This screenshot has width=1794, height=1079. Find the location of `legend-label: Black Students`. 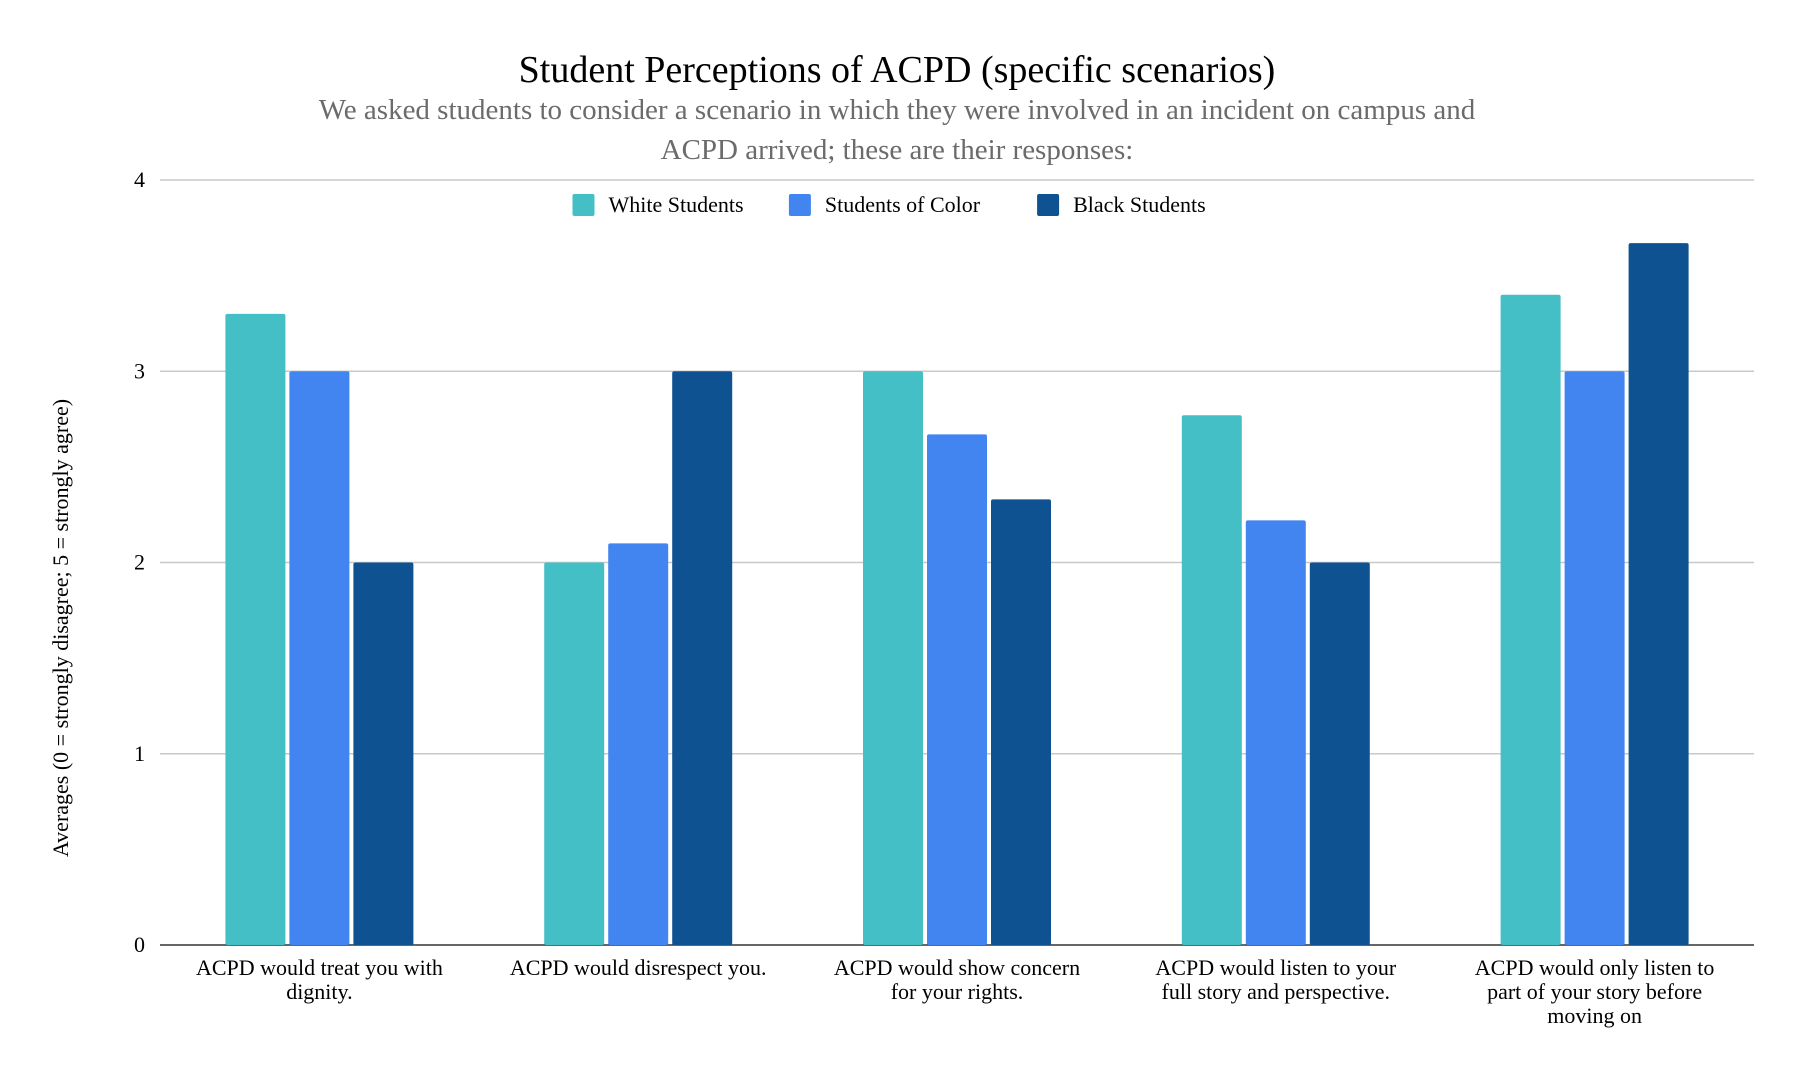

legend-label: Black Students is located at coordinates (1139, 204).